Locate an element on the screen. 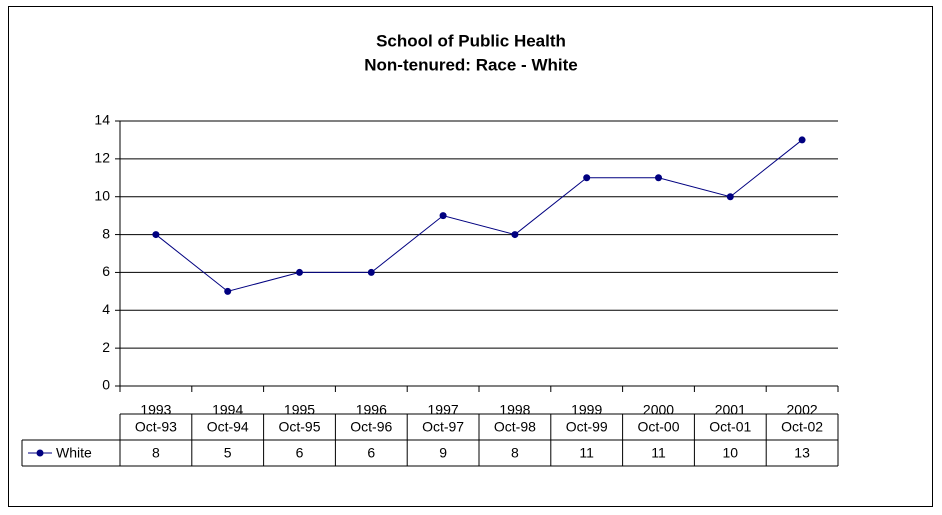 The width and height of the screenshot is (942, 515). x-tick-label: 1996 is located at coordinates (371, 410).